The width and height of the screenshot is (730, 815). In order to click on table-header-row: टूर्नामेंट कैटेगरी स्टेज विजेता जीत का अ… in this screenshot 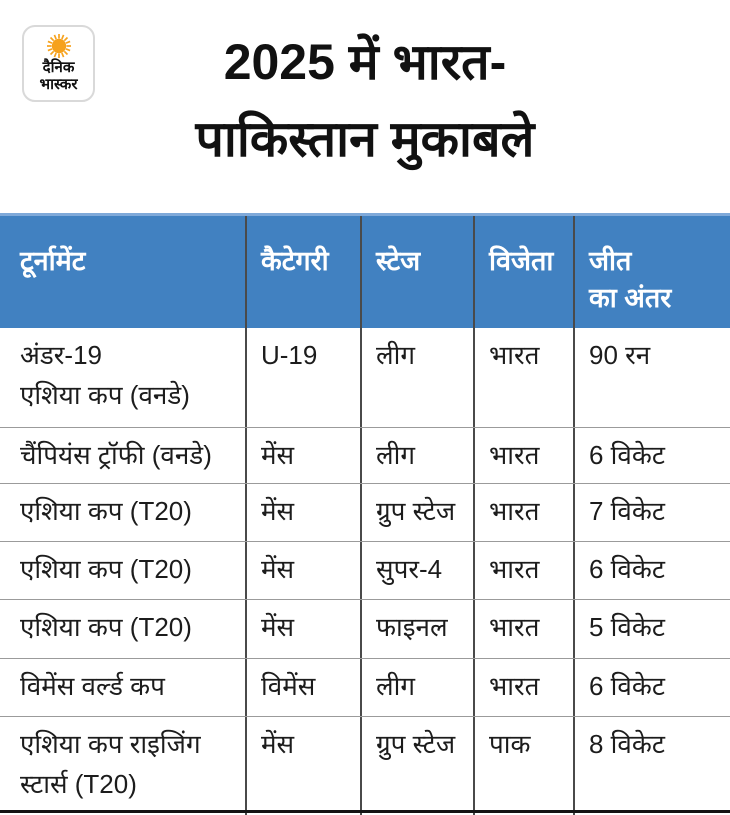, I will do `click(365, 270)`.